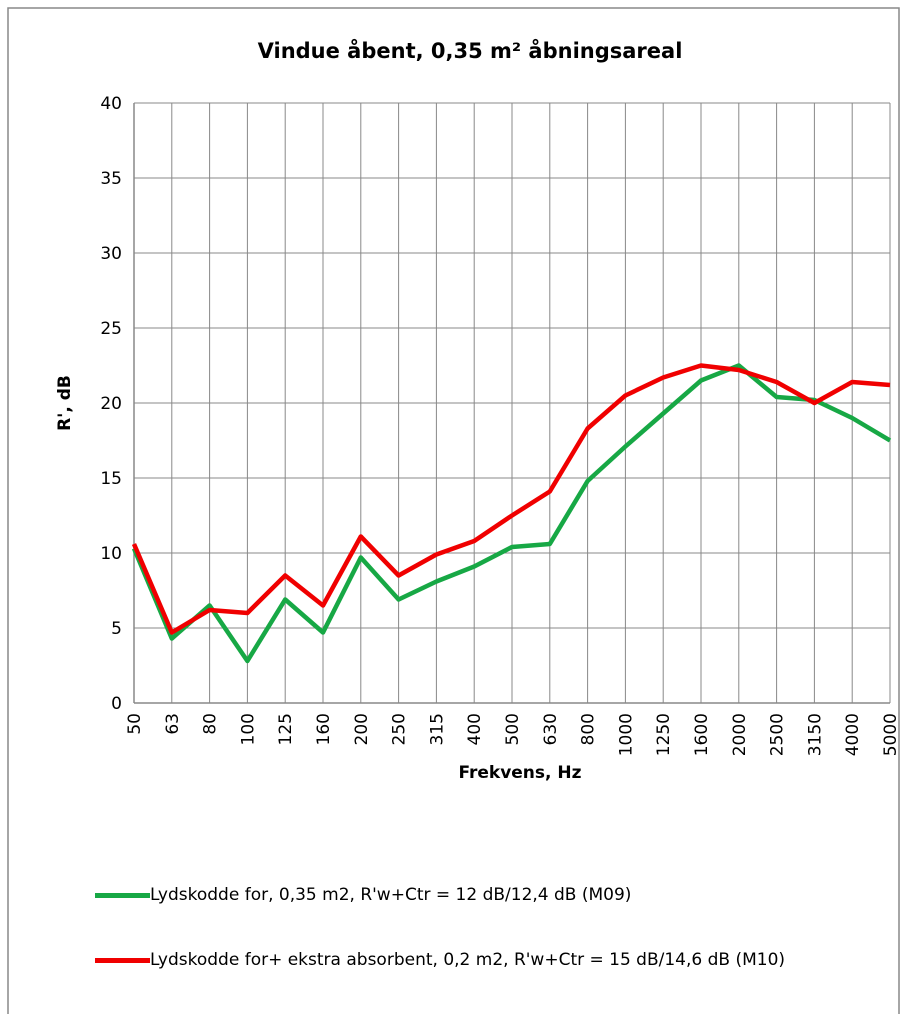 Image resolution: width=907 pixels, height=1014 pixels. What do you see at coordinates (324, 729) in the screenshot?
I see `x-tick-label: 160` at bounding box center [324, 729].